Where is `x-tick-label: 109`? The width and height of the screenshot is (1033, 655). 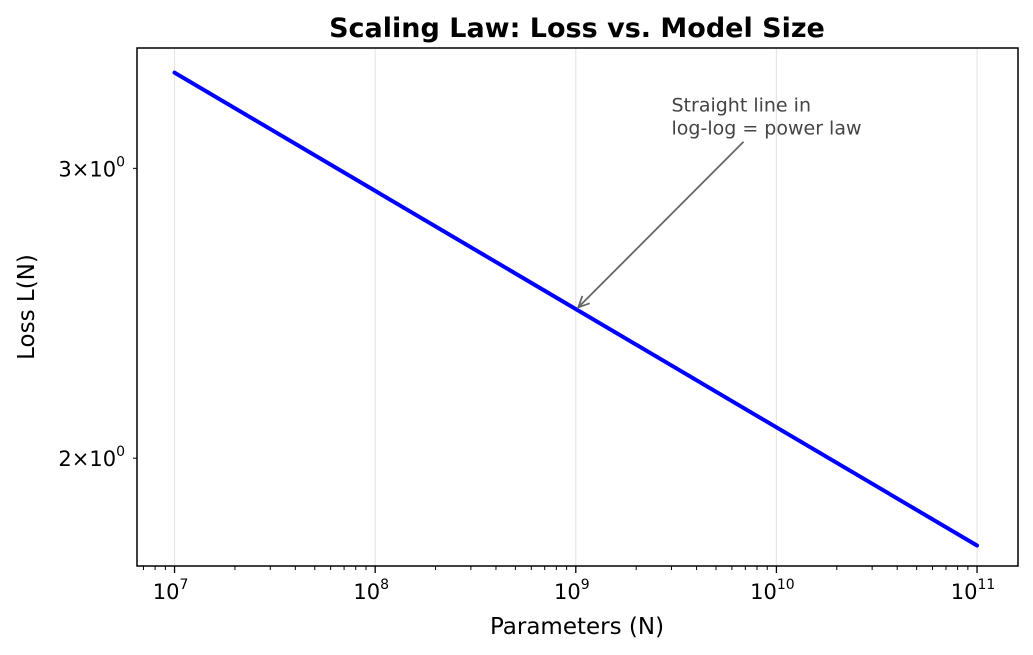 x-tick-label: 109 is located at coordinates (572, 590).